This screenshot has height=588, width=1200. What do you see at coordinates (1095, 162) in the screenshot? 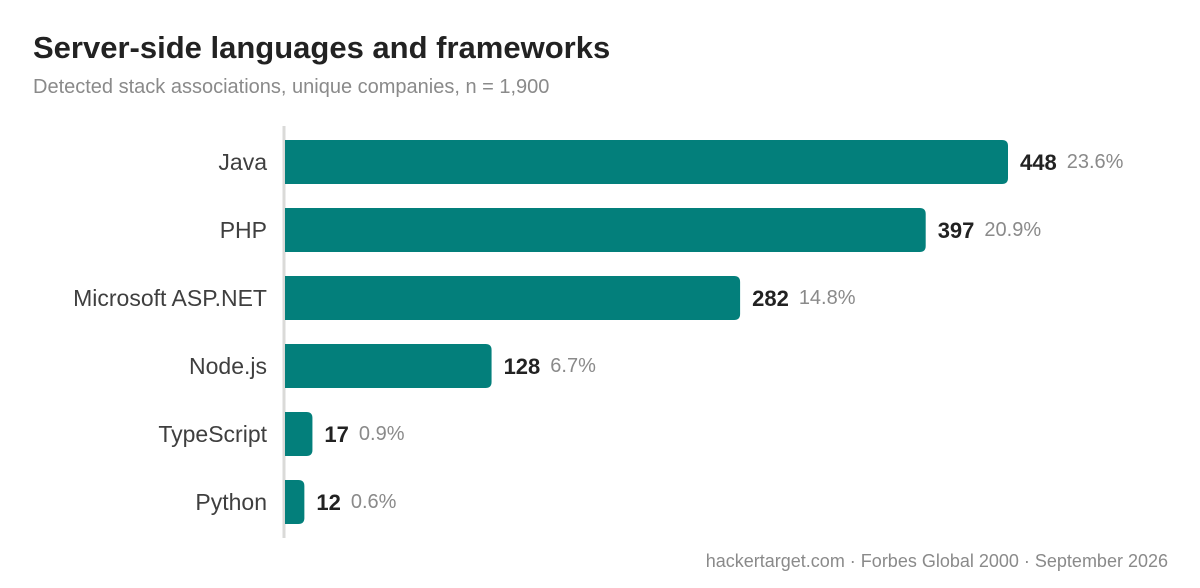
I see `percent-label: 23.6%` at bounding box center [1095, 162].